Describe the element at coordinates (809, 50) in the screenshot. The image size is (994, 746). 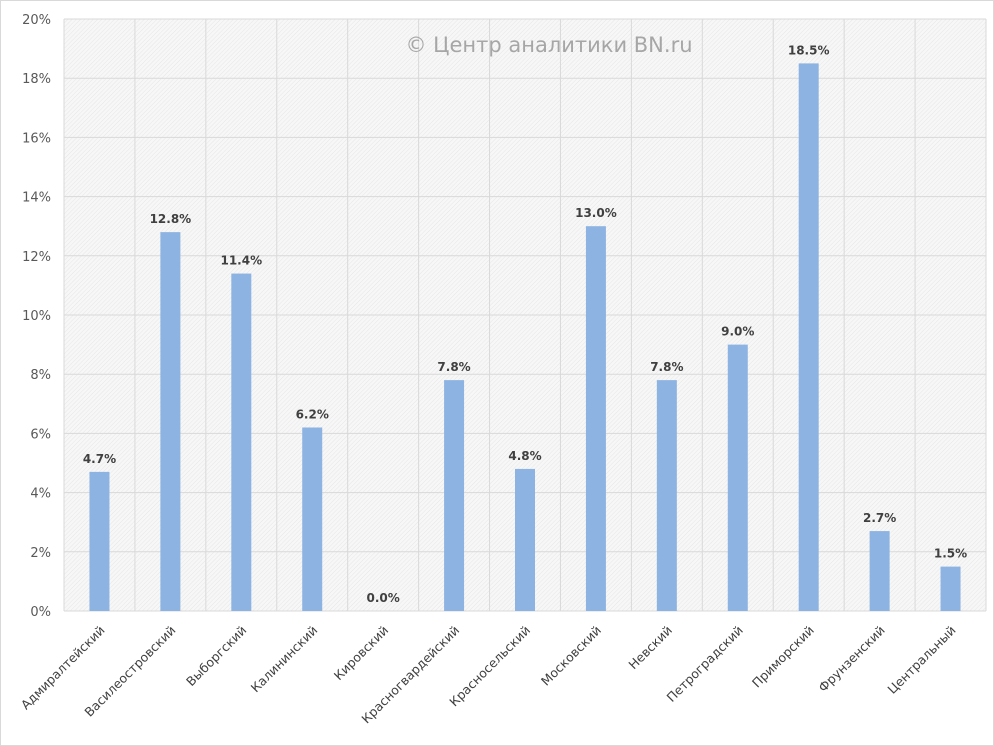
I see `data-label: 18.5%` at that location.